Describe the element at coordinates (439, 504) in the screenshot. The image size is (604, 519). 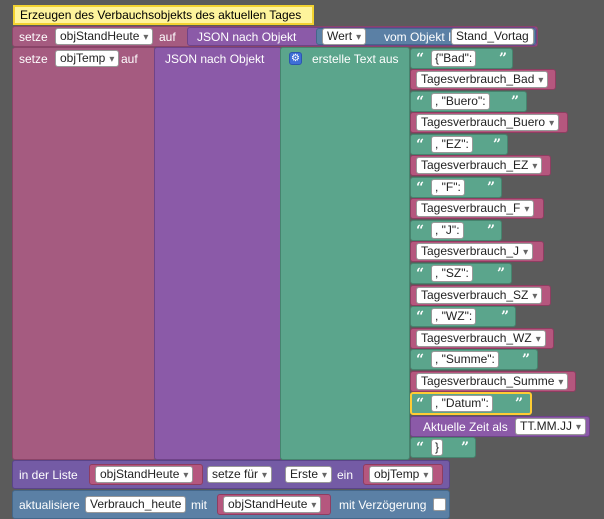
I see `delay-checkbox` at that location.